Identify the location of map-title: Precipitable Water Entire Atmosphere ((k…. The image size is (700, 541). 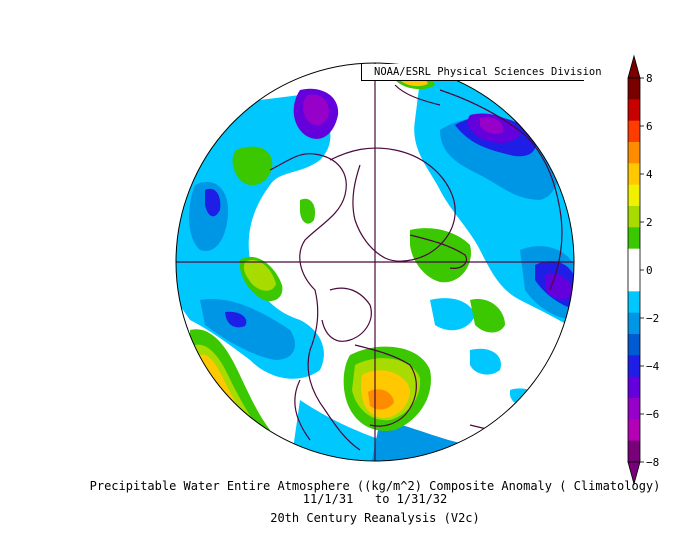
(375, 486).